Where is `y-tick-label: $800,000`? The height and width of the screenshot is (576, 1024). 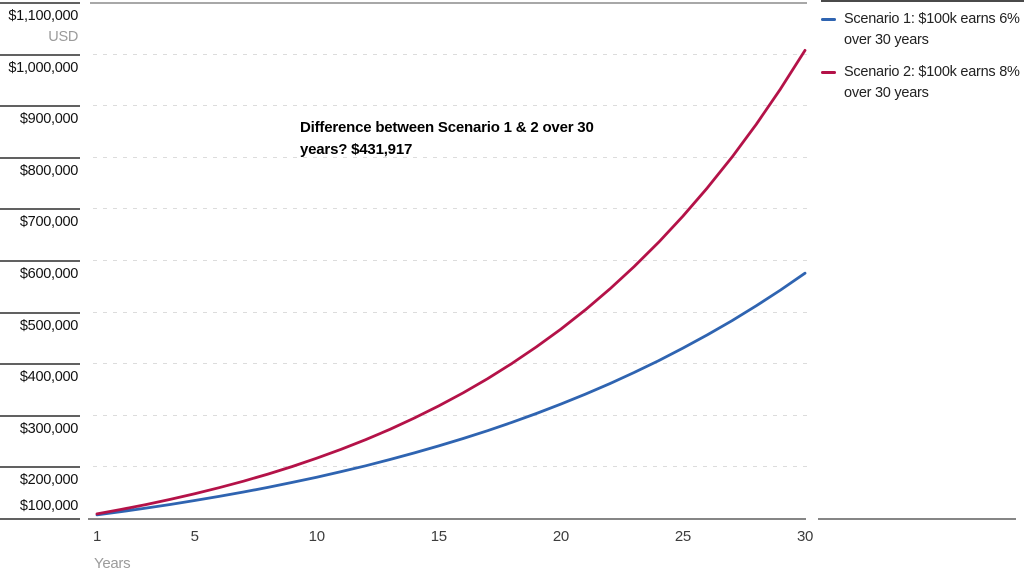
y-tick-label: $800,000 is located at coordinates (48, 170).